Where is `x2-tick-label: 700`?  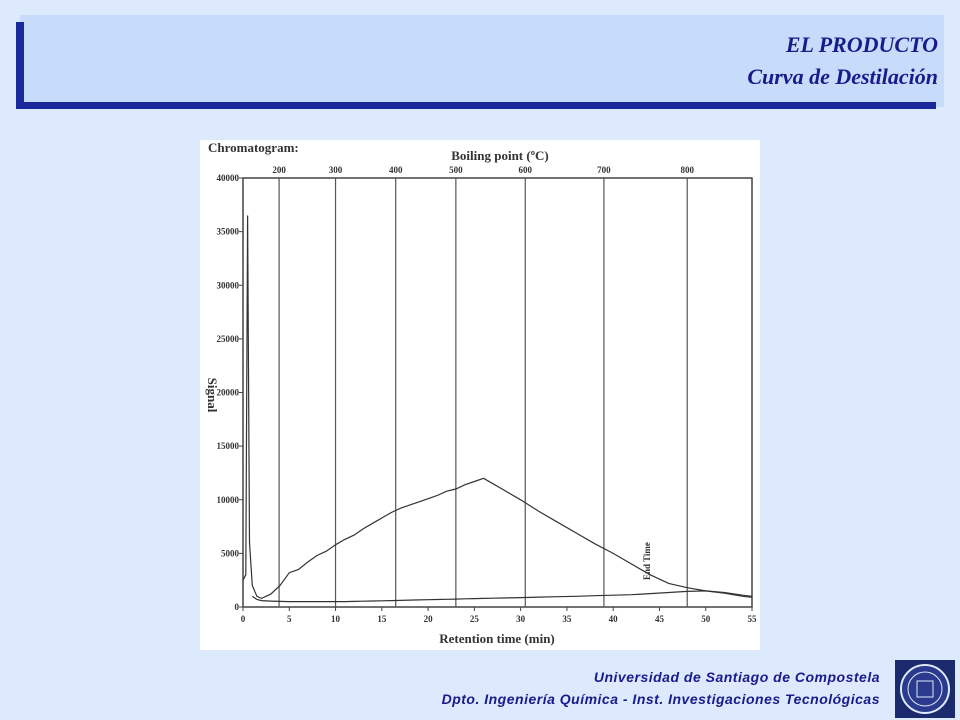
x2-tick-label: 700 is located at coordinates (604, 170).